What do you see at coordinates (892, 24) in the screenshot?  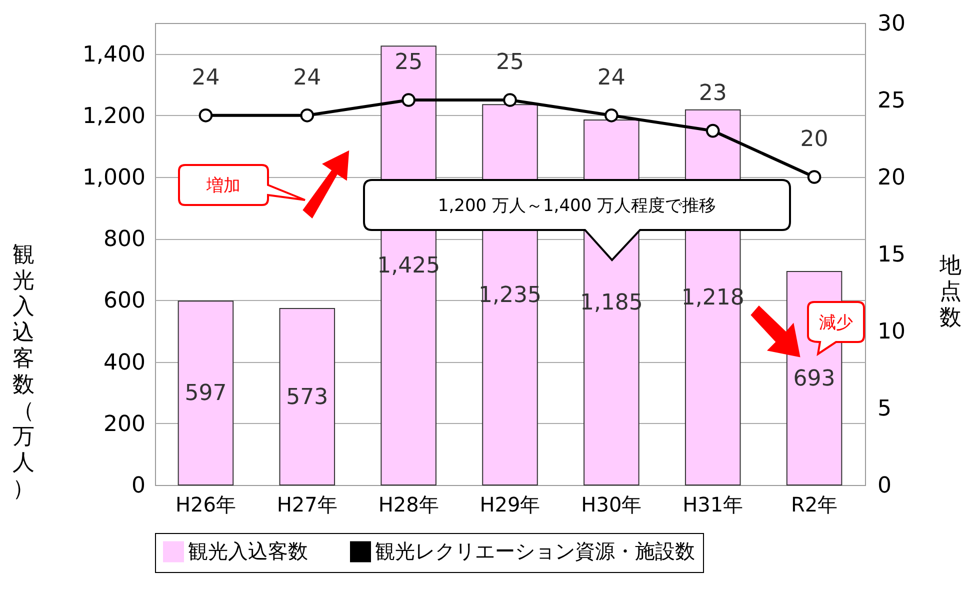 I see `y2-tick-label: 30` at bounding box center [892, 24].